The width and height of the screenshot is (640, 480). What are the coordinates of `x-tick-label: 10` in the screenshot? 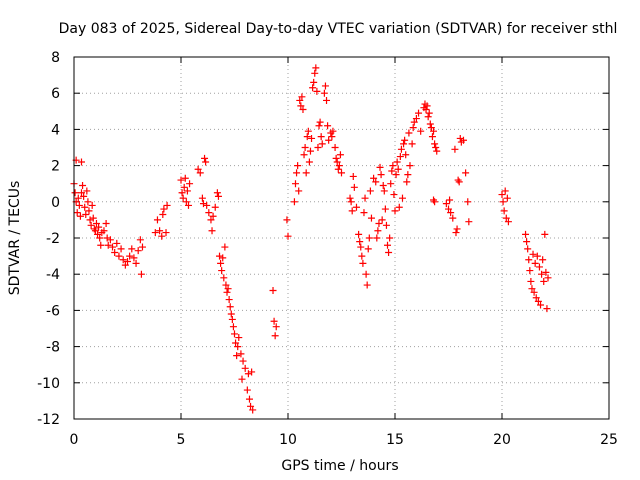 It's located at (288, 440).